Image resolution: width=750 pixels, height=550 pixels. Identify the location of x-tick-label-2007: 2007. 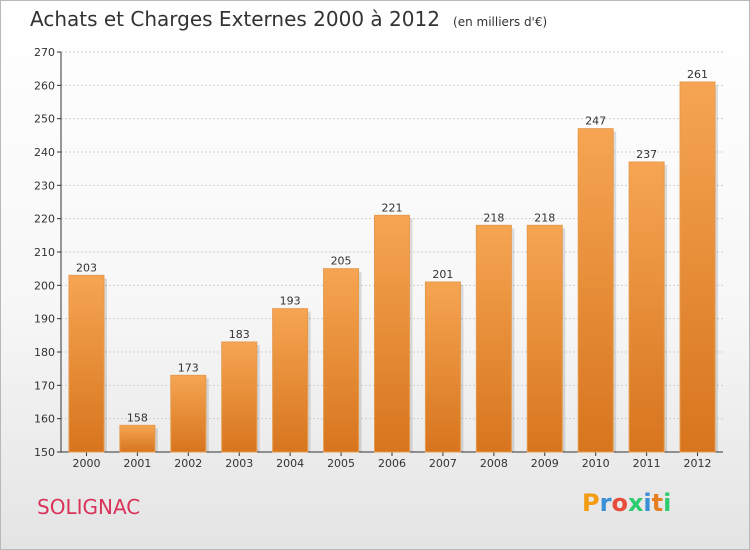
(443, 463).